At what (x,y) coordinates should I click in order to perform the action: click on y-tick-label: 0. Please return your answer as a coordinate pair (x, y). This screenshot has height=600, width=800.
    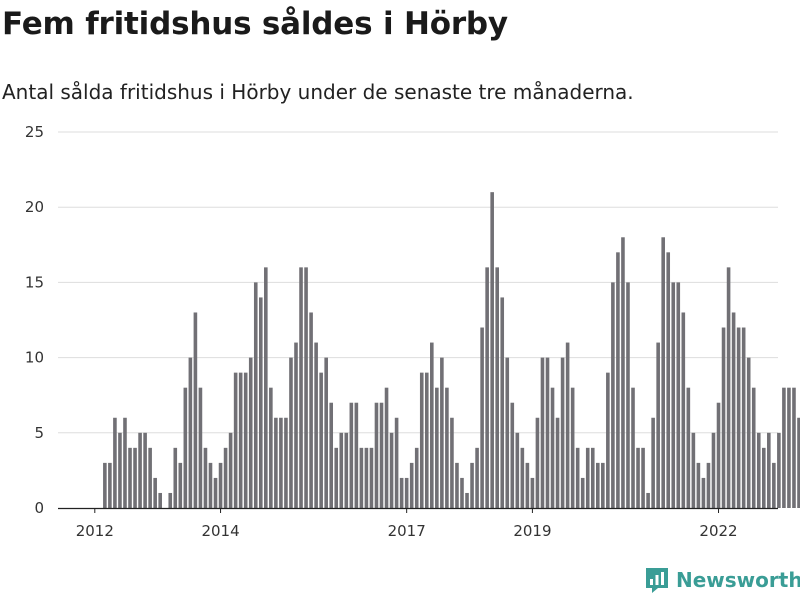
    Looking at the image, I should click on (39, 508).